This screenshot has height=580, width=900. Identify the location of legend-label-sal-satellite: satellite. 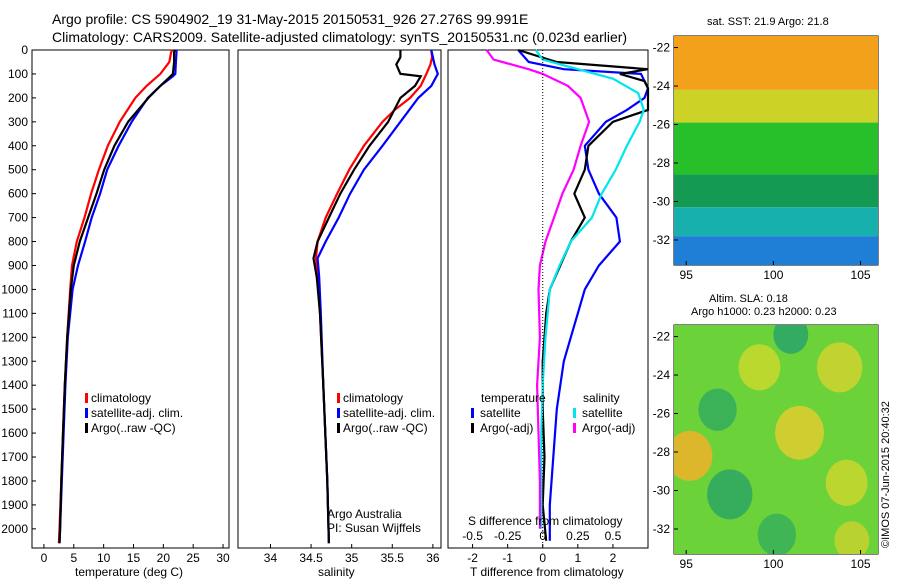
(602, 413).